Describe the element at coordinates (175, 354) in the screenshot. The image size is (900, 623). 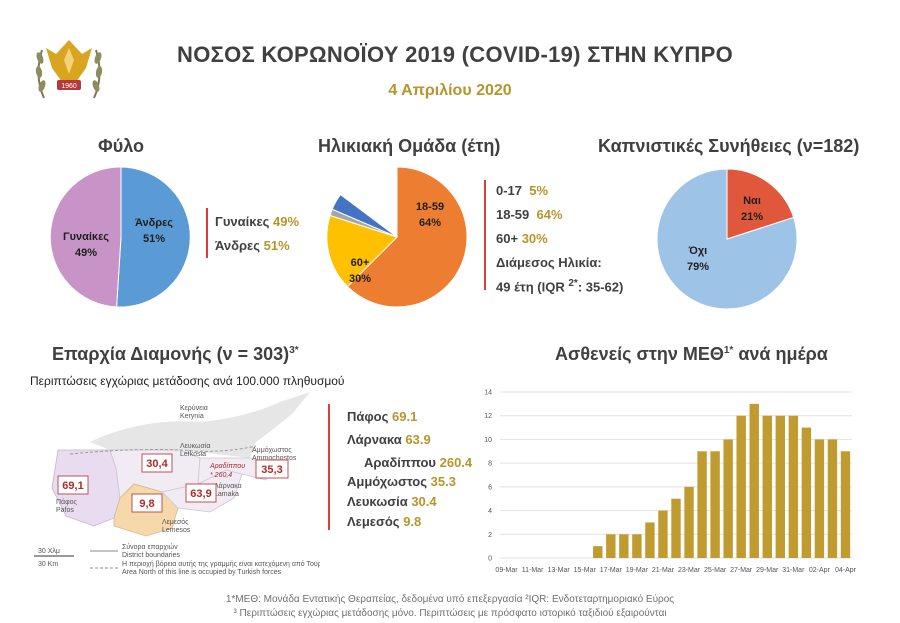
I see `district-title: Επαρχία Διαμονής (ν = 303)3*` at that location.